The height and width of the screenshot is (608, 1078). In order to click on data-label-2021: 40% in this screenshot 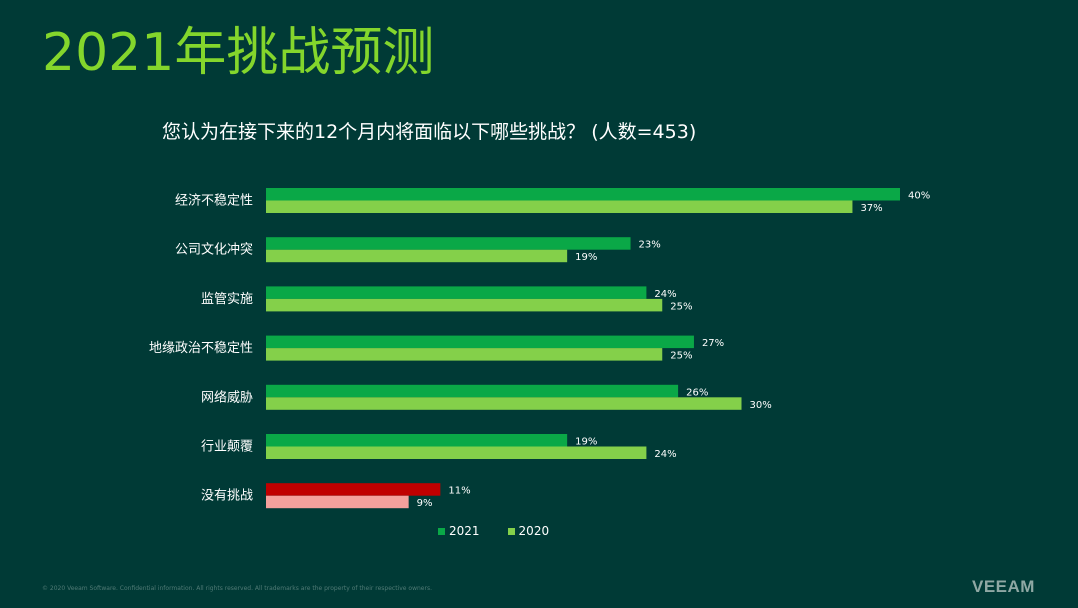, I will do `click(919, 196)`.